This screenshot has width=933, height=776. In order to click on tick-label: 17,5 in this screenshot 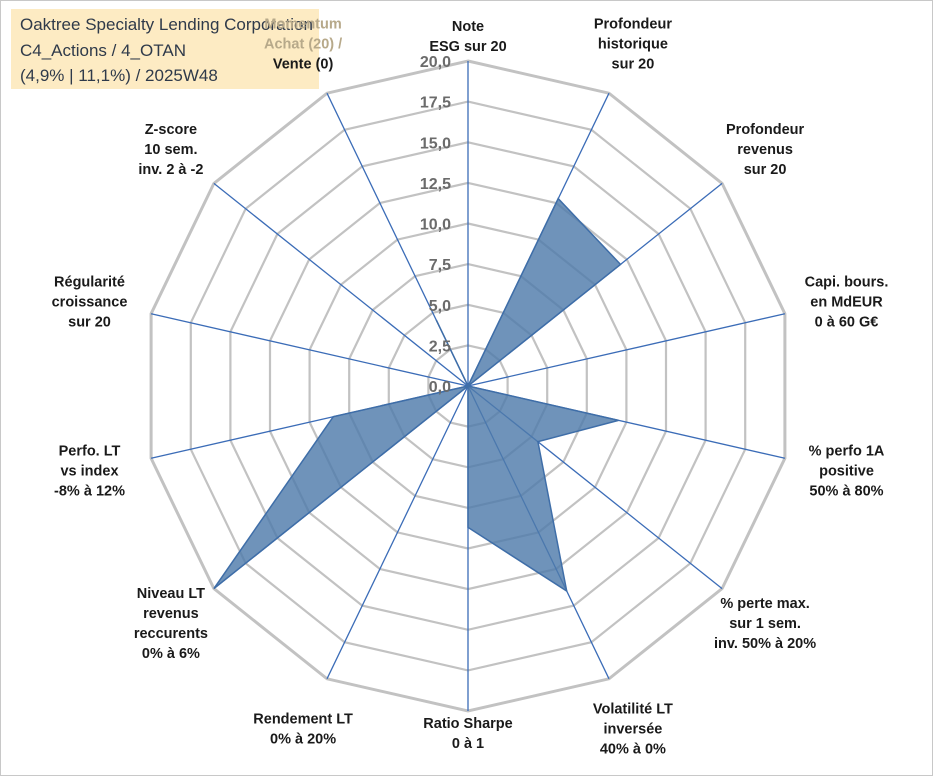, I will do `click(435, 103)`.